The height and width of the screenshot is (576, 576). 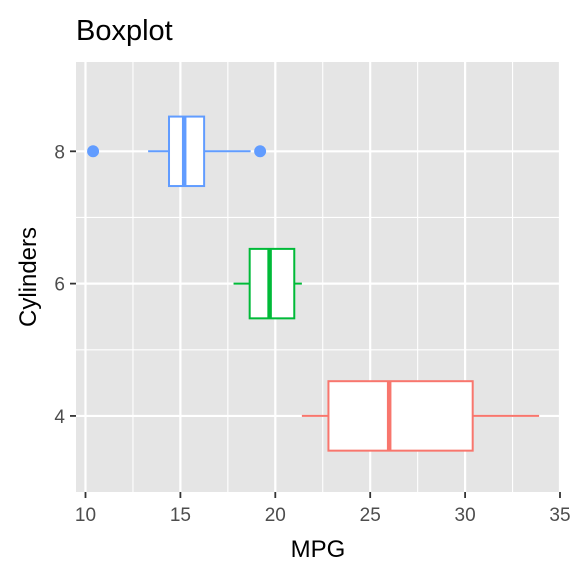 What do you see at coordinates (318, 549) in the screenshot?
I see `x-axis-title: MPG` at bounding box center [318, 549].